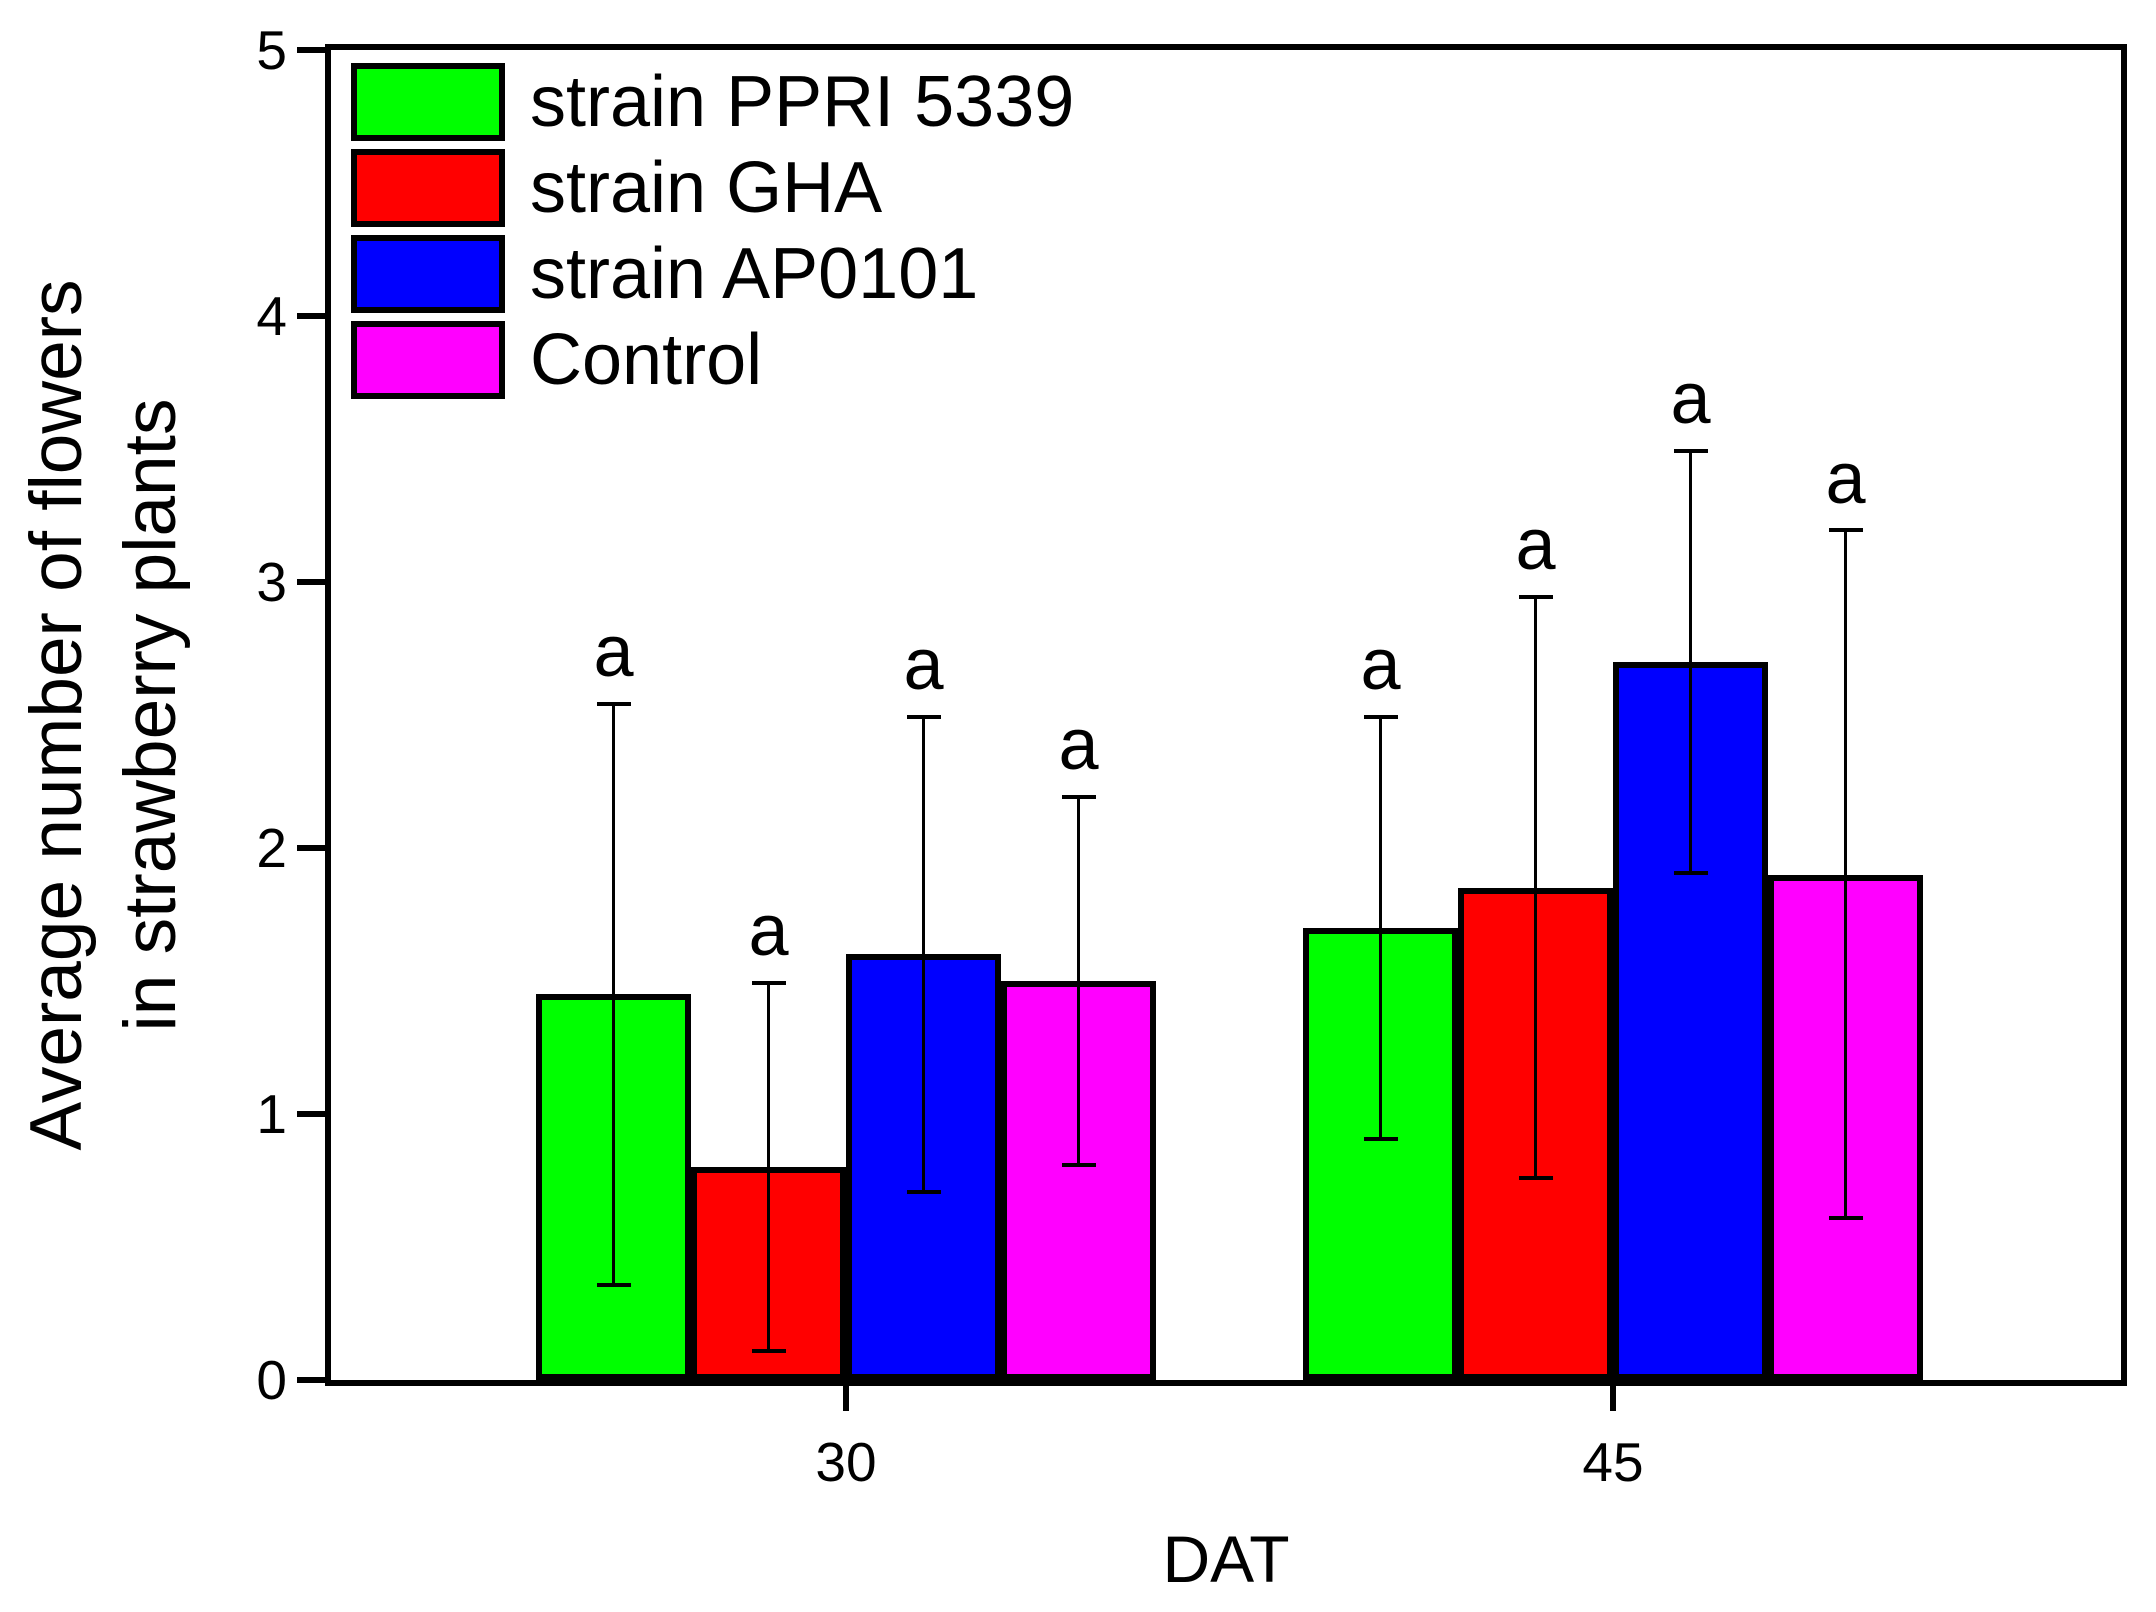 This screenshot has width=2156, height=1612. Describe the element at coordinates (706, 188) in the screenshot. I see `legend-label: strain GHA` at that location.